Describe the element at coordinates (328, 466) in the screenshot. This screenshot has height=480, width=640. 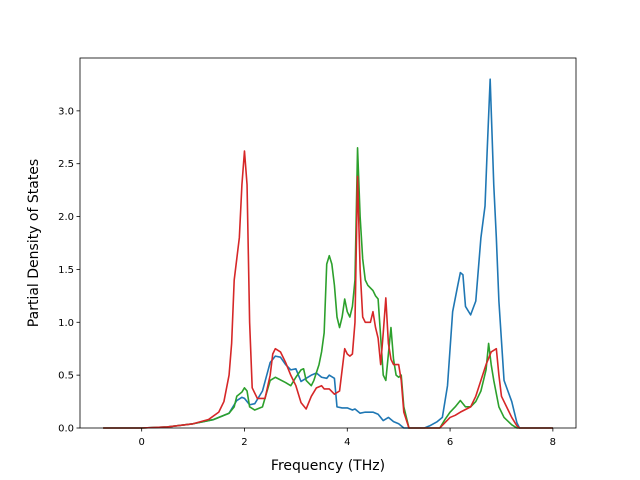
I see `x-axis-label: Frequency (THz)` at that location.